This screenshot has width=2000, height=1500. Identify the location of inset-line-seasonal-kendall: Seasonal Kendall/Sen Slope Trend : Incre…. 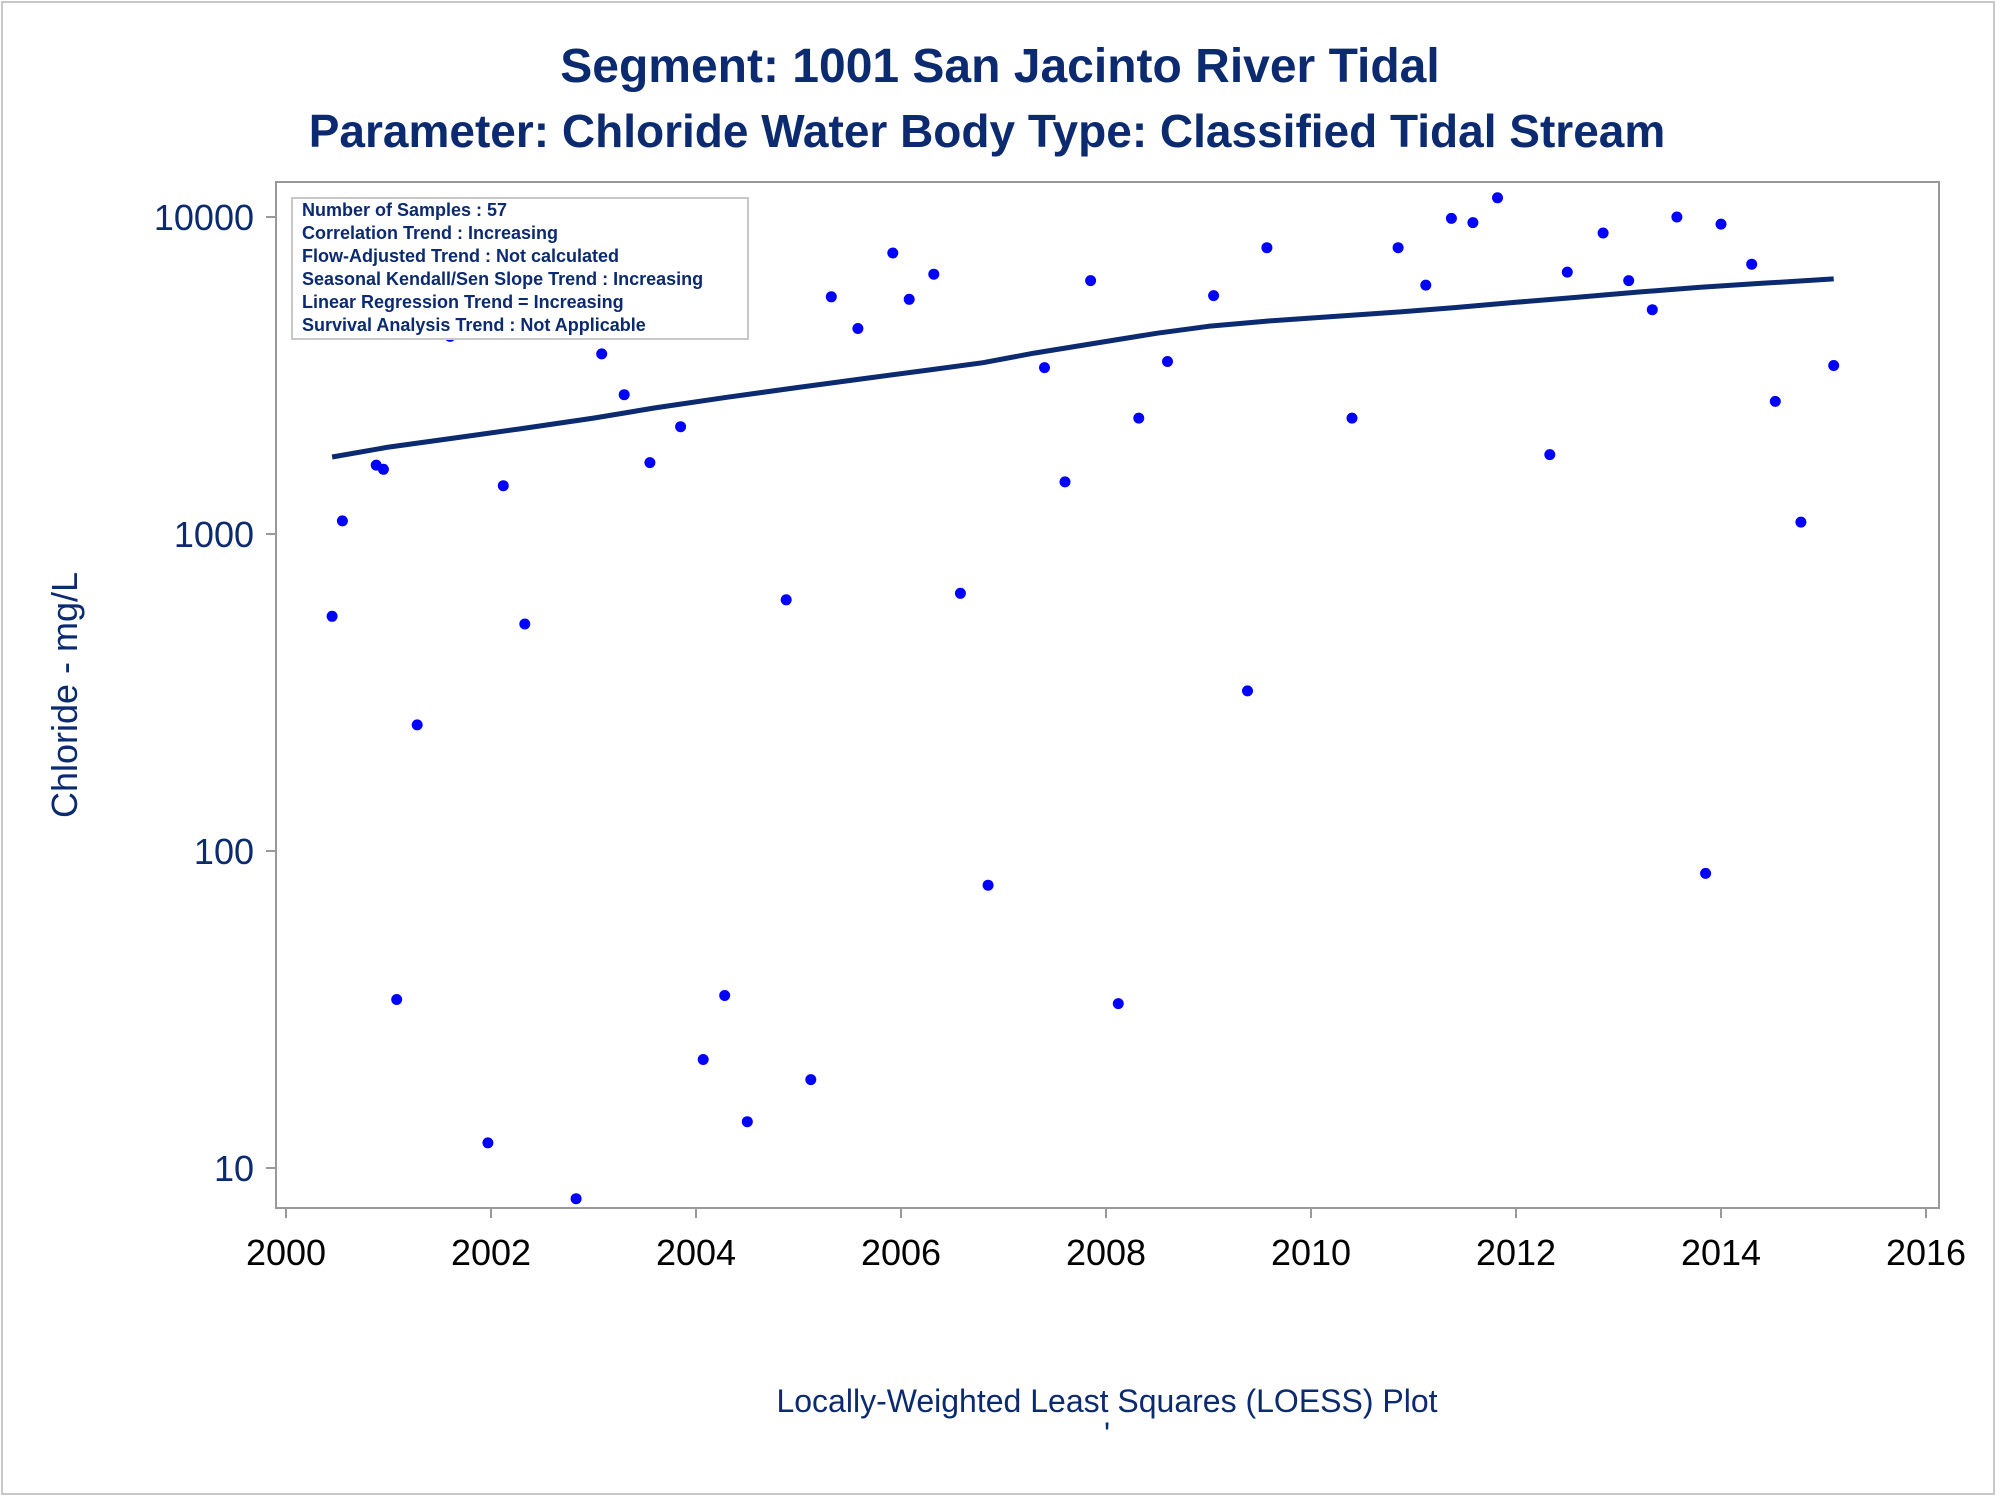
(502, 279).